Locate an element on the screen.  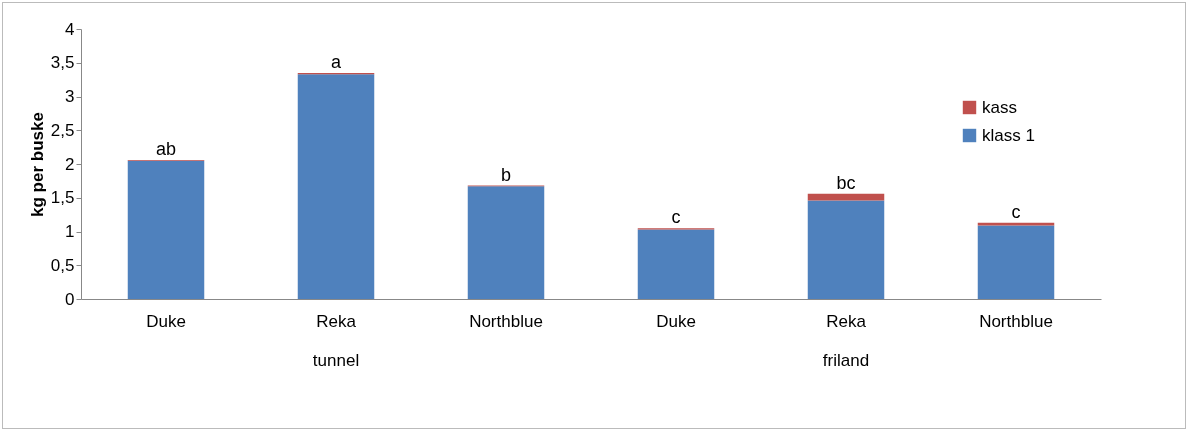
text: tunnel is located at coordinates (336, 360).